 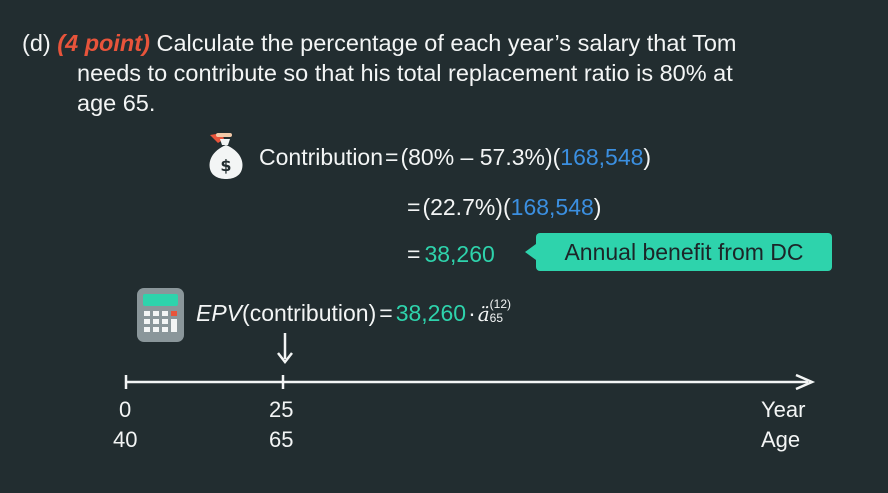 I want to click on timeline-mid-age: 65, so click(x=281, y=439).